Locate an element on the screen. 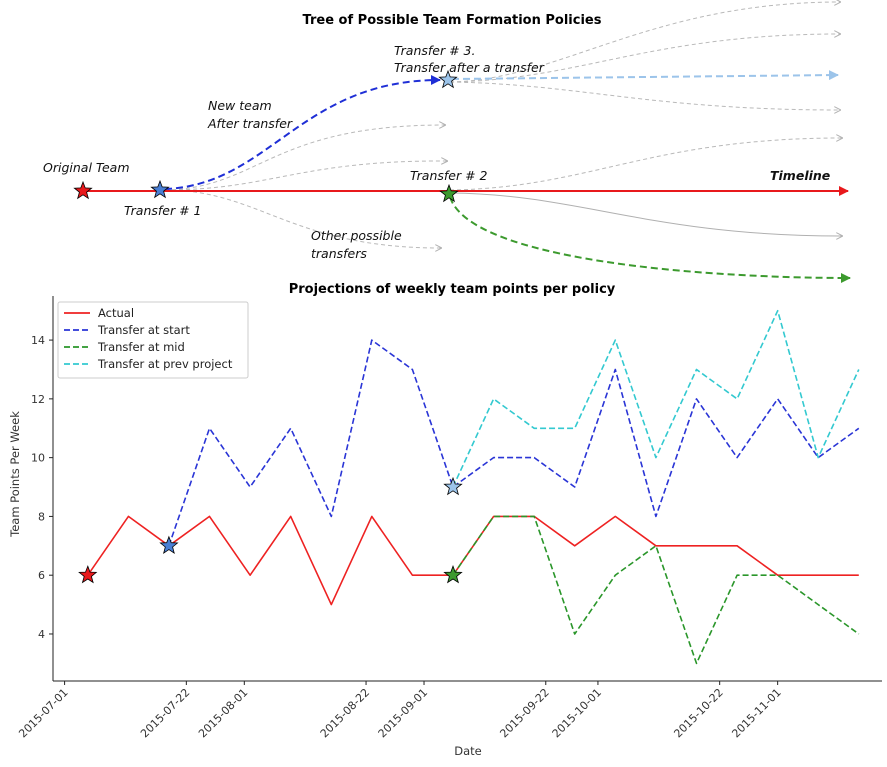 This screenshot has height=767, width=887. label-other-line2: transfers is located at coordinates (339, 253).